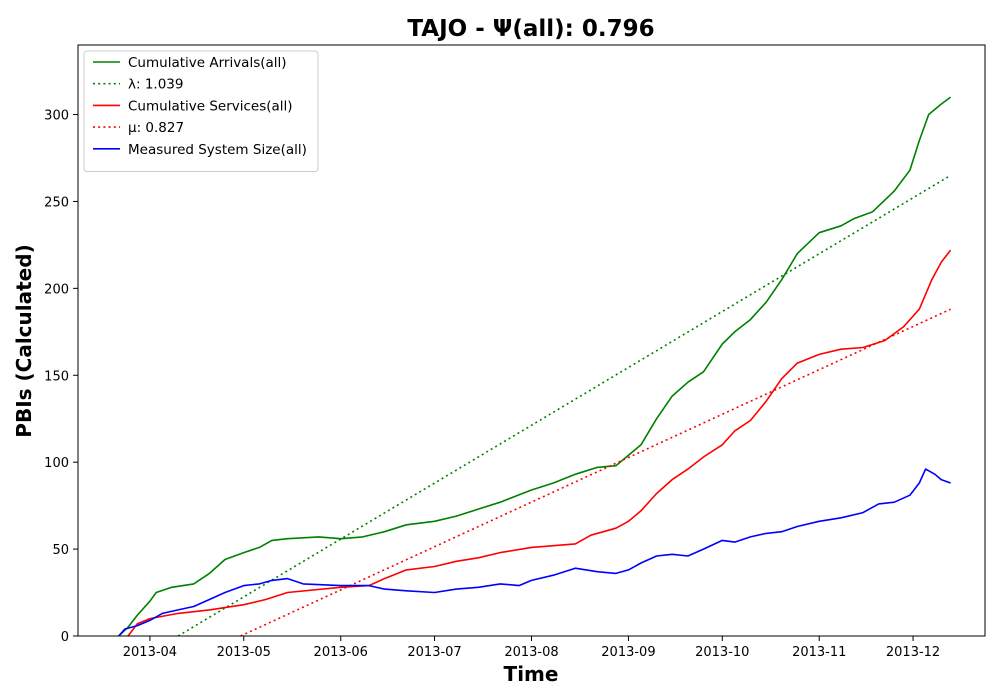 The height and width of the screenshot is (700, 1000). I want to click on x-tick-label: 2013-05, so click(244, 652).